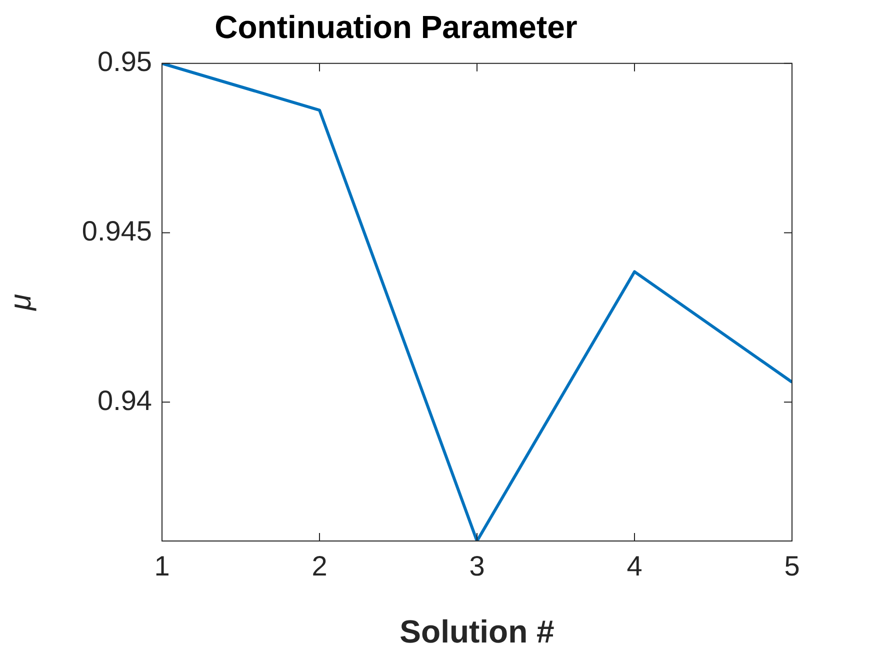 The height and width of the screenshot is (657, 875). What do you see at coordinates (396, 27) in the screenshot?
I see `chart-title: Continuation Parameter` at bounding box center [396, 27].